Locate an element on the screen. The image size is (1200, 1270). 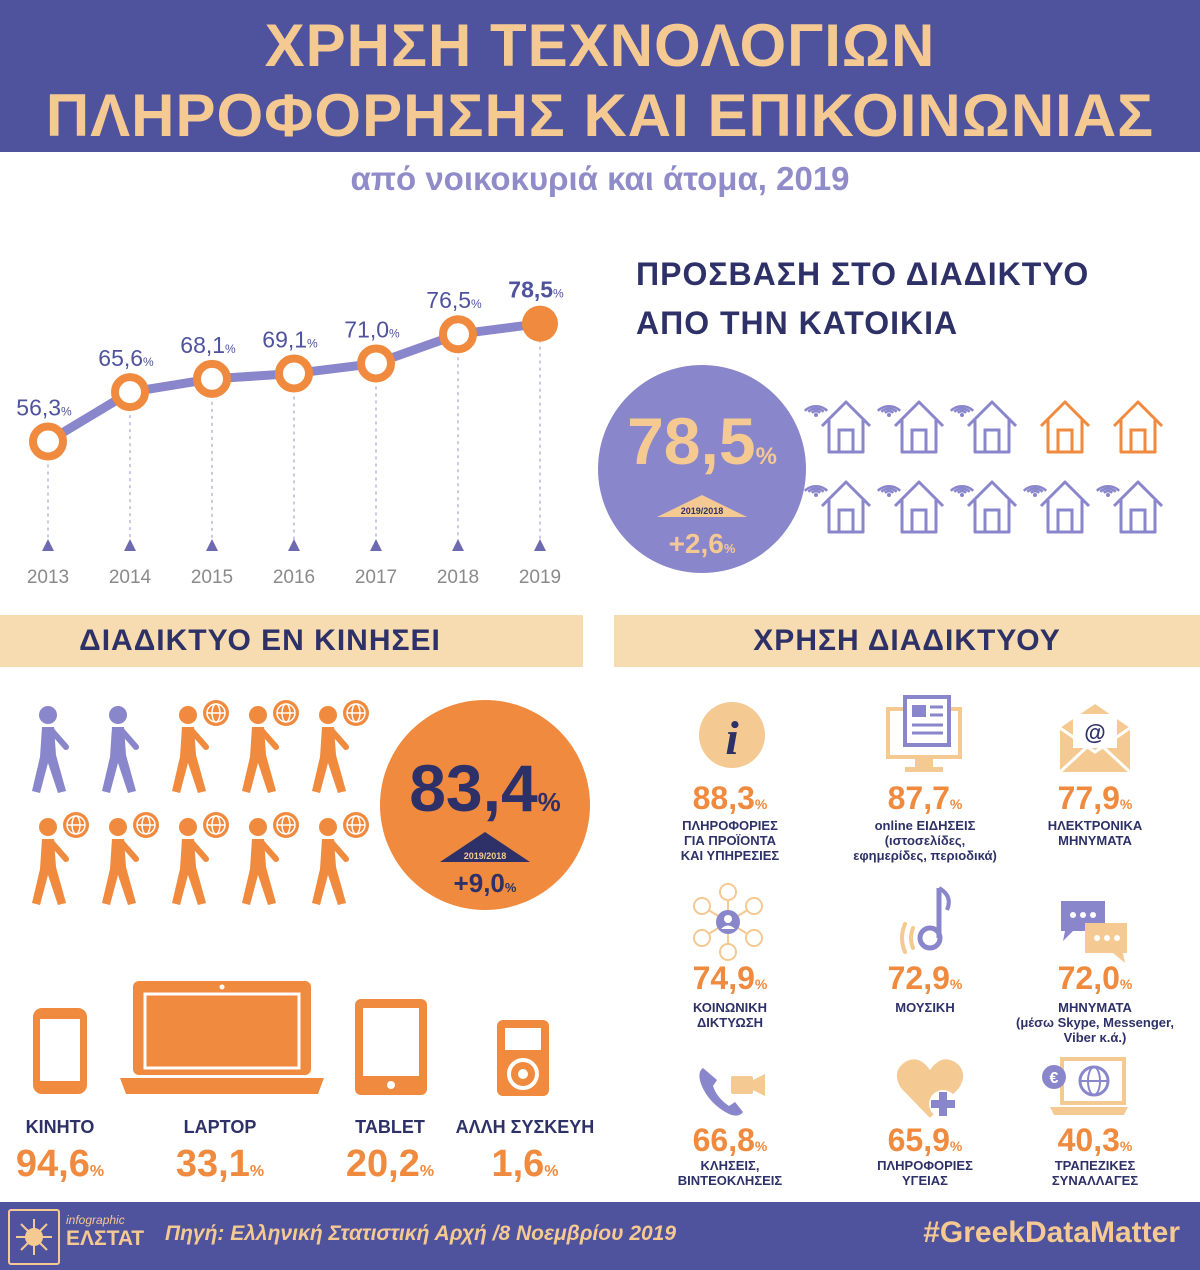
usage-value-info: 88,3% is located at coordinates (730, 798).